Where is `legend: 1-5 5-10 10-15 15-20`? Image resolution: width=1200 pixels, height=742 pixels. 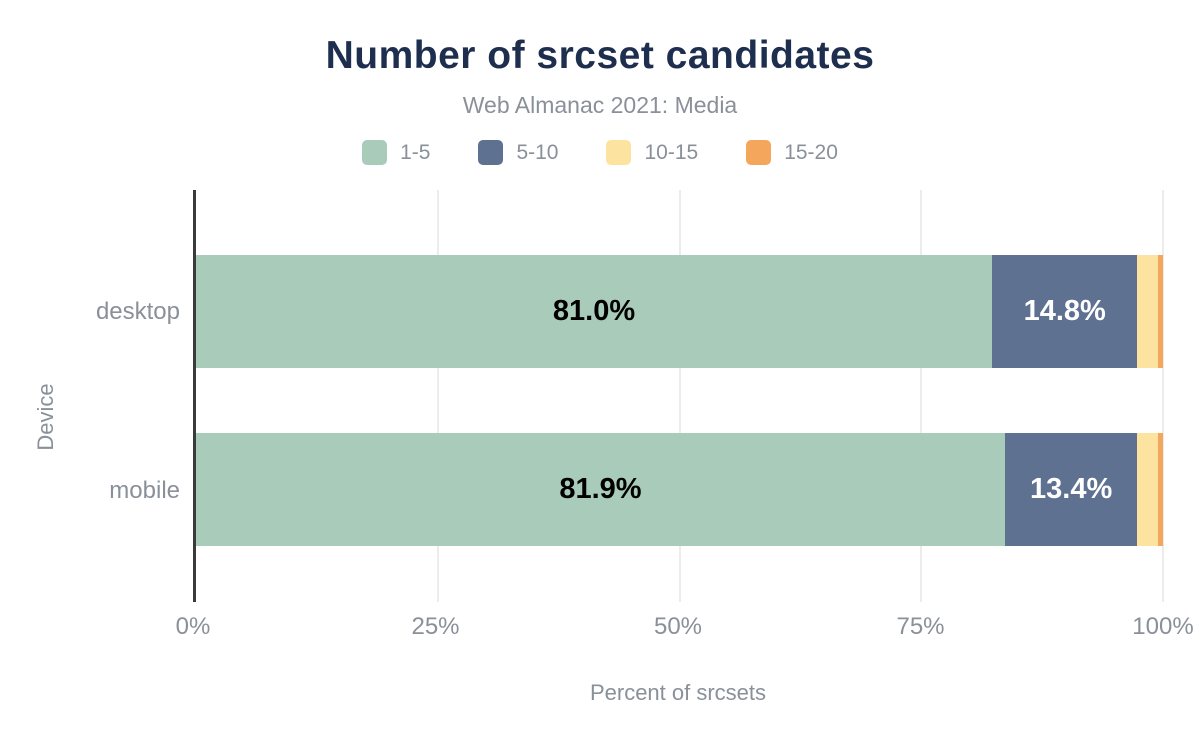
legend: 1-5 5-10 10-15 15-20 is located at coordinates (600, 152).